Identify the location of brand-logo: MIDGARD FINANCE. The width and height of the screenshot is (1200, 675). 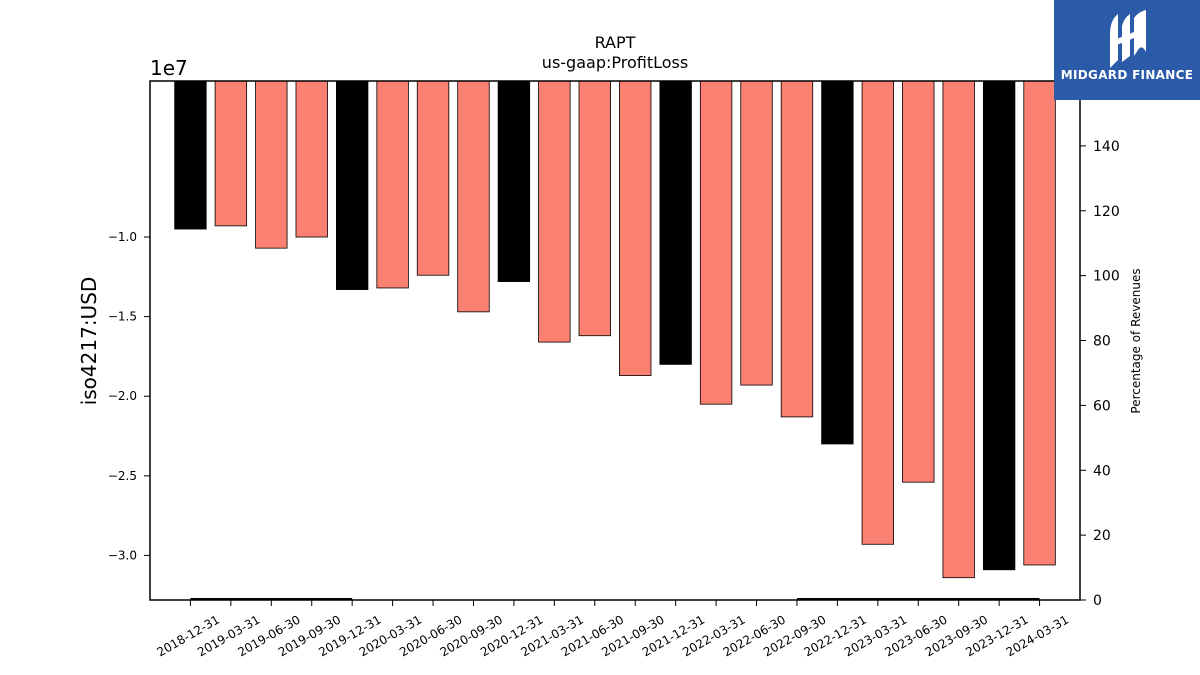
(1127, 50).